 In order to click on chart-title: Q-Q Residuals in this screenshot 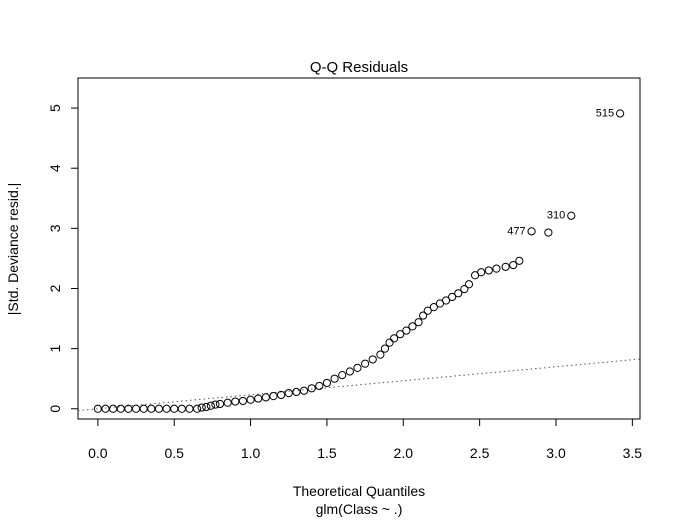, I will do `click(359, 67)`.